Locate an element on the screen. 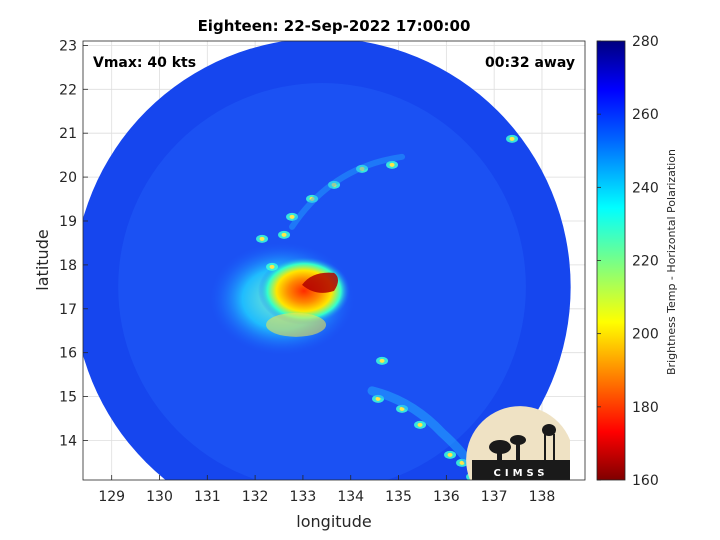 This screenshot has height=540, width=720. y-tick-label: 22 is located at coordinates (68, 90).